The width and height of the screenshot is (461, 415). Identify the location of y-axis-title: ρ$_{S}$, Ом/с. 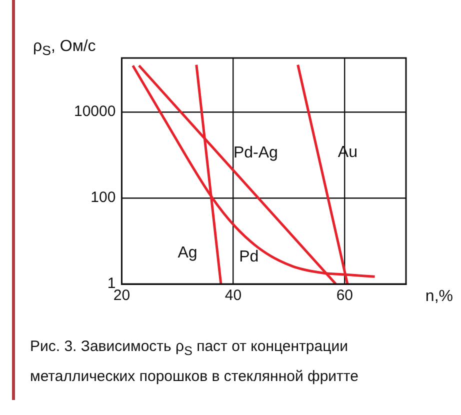
(64, 48).